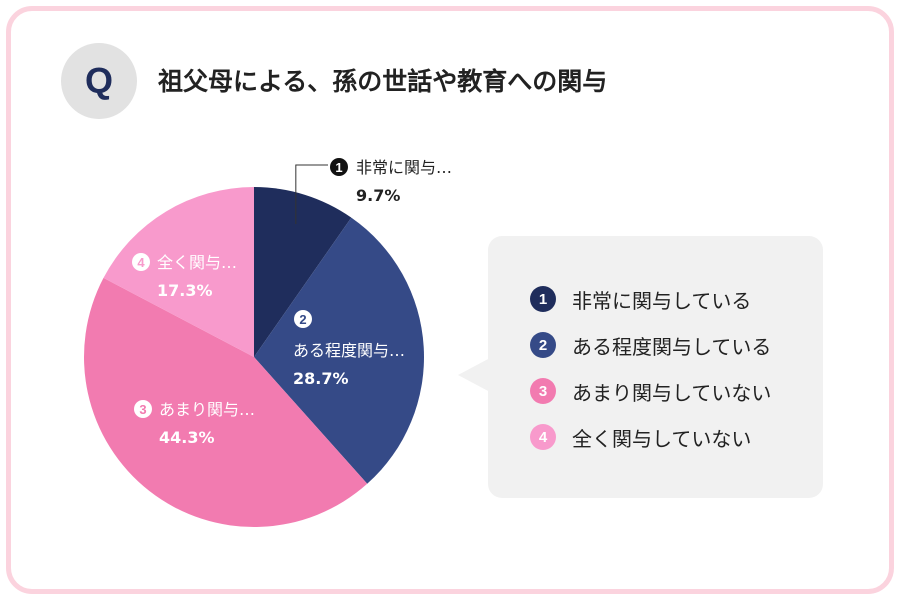 The height and width of the screenshot is (600, 900). I want to click on legend-number: 2, so click(543, 345).